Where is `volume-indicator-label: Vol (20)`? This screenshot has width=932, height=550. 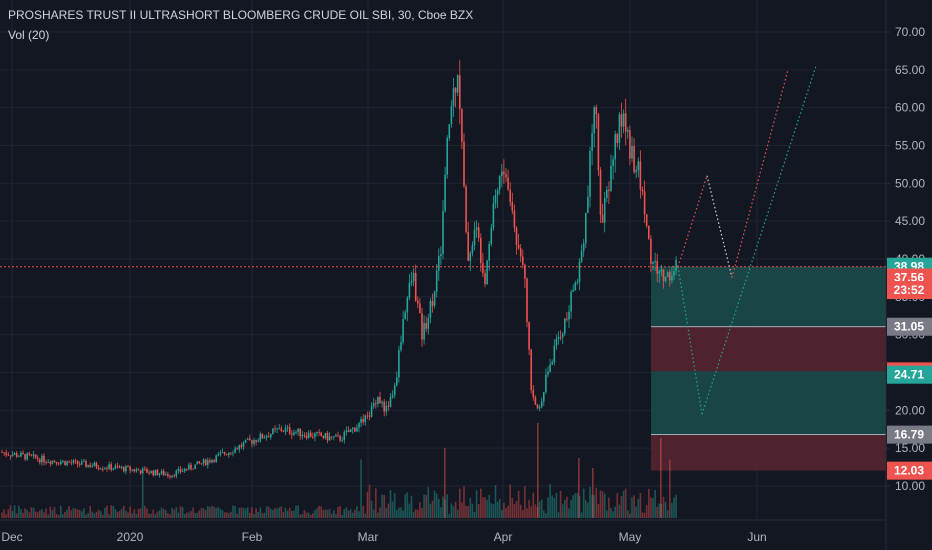
volume-indicator-label: Vol (20) is located at coordinates (29, 35).